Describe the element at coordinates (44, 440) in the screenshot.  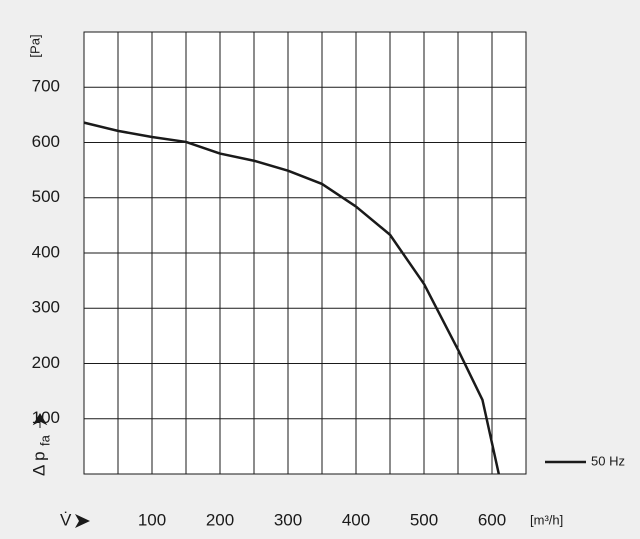
I see `y-label-sub: fa` at that location.